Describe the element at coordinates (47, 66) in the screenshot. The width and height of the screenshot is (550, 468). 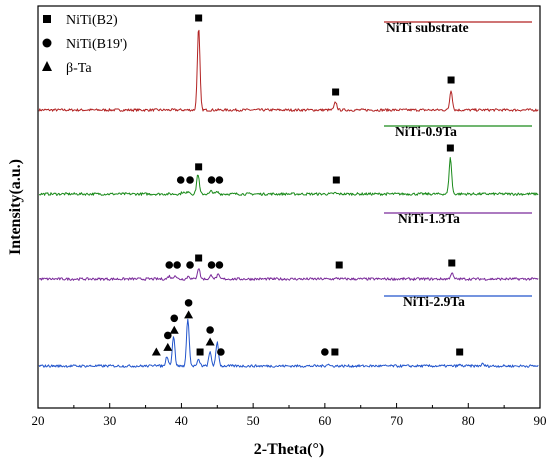
I see `legend-triangle-icon` at that location.